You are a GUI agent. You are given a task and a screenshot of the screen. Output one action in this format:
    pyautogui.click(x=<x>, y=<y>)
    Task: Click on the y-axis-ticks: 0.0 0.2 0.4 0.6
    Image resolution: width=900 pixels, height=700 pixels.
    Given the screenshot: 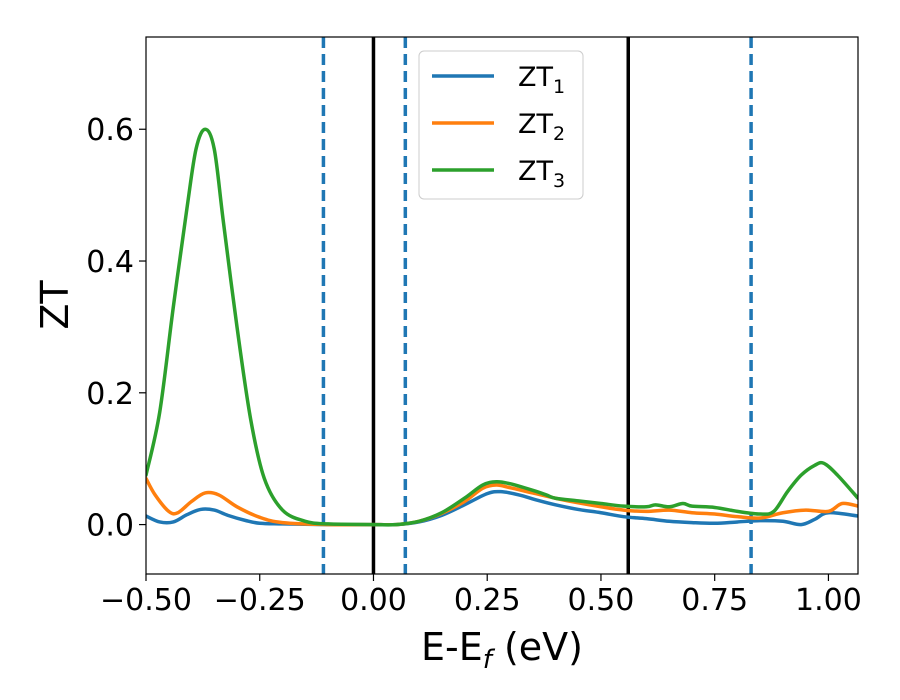 What is the action you would take?
    pyautogui.click(x=116, y=328)
    